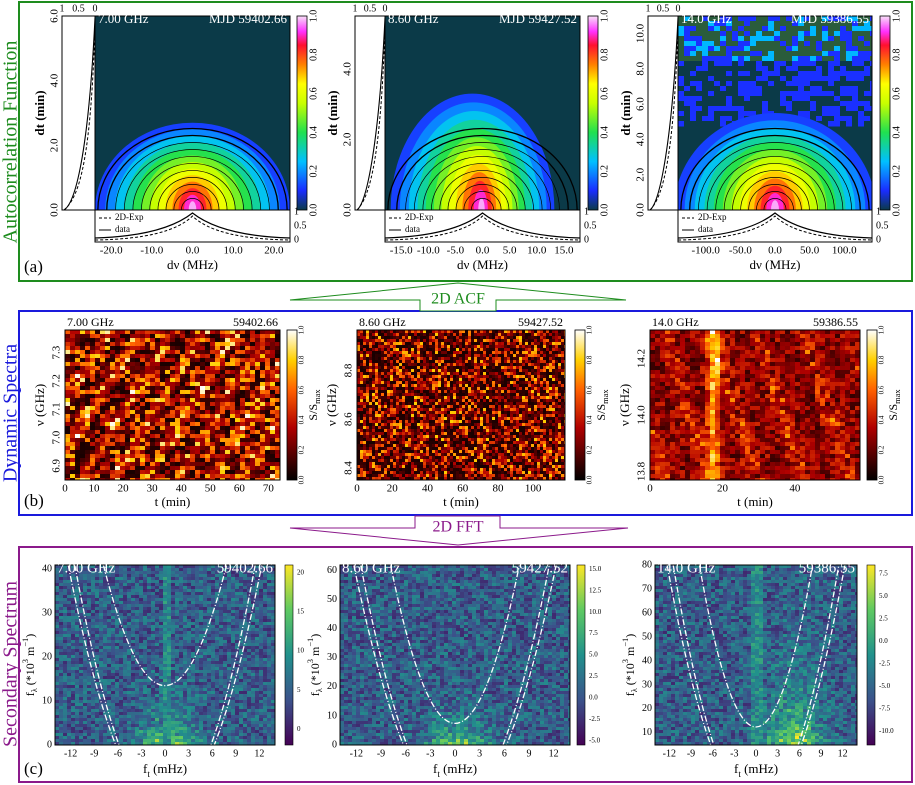 The image size is (915, 785). Describe the element at coordinates (255, 322) in the screenshot. I see `panel-mjd: 59402.66` at that location.